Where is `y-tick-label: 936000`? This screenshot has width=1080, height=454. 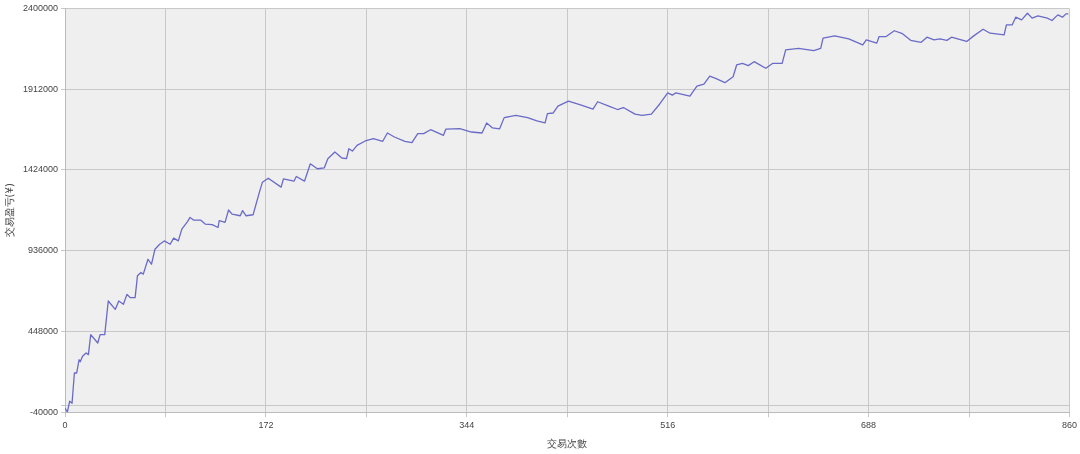 y-tick-label: 936000 is located at coordinates (43, 250).